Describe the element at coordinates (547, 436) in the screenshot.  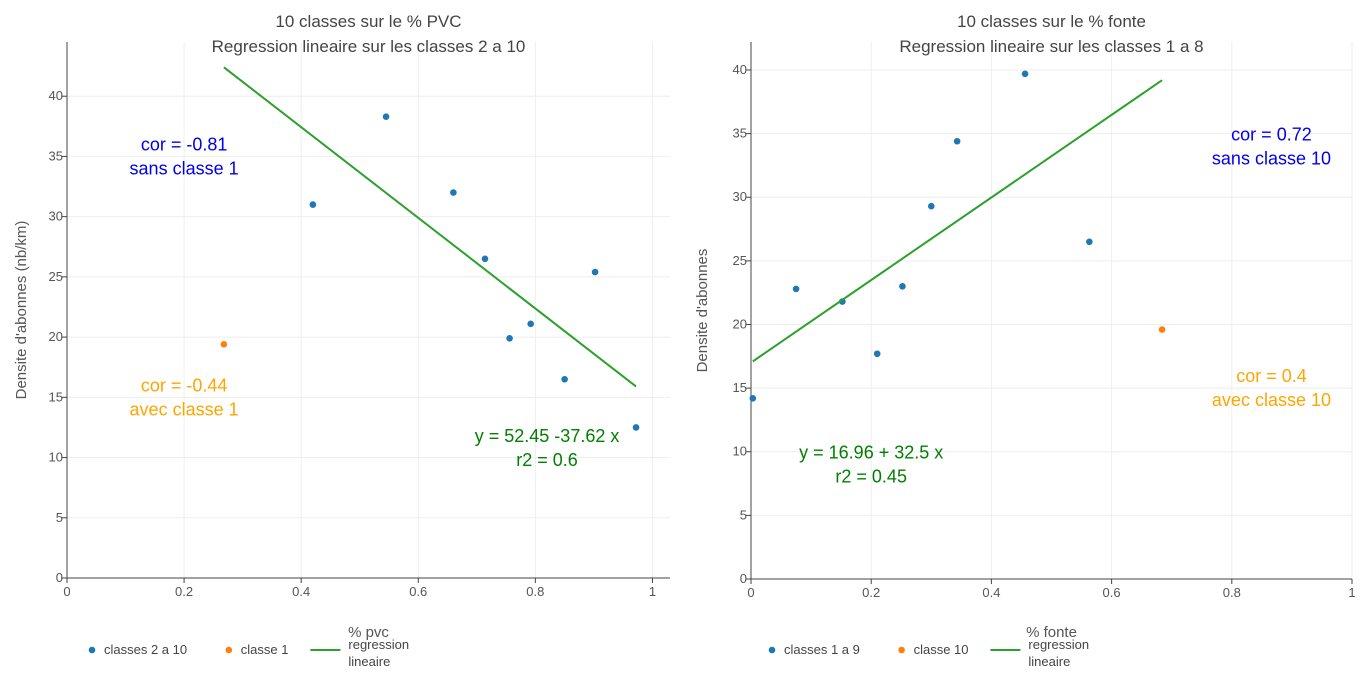
I see `annotation-line: y = 52.45 -37.62 x` at that location.